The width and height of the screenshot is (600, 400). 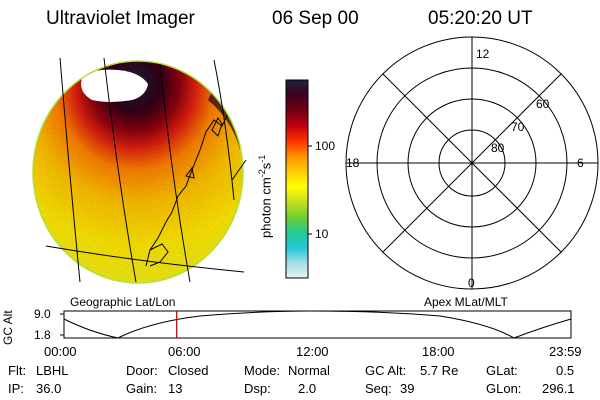 What do you see at coordinates (123, 302) in the screenshot?
I see `geographic-frame-label: Geographic Lat/Lon` at bounding box center [123, 302].